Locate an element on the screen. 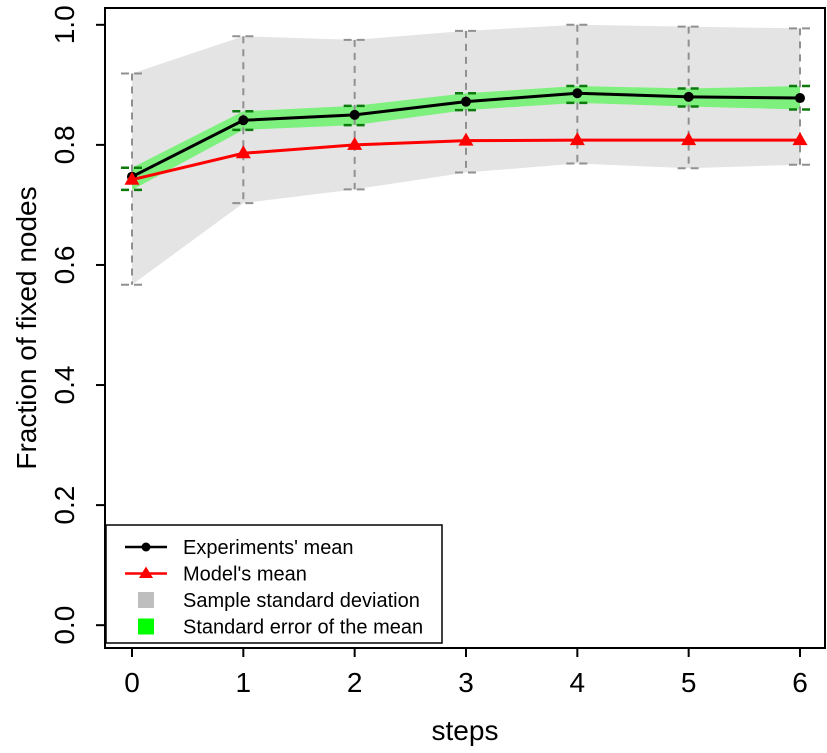 The width and height of the screenshot is (827, 753). y-tick-label: 0.0 is located at coordinates (64, 625).